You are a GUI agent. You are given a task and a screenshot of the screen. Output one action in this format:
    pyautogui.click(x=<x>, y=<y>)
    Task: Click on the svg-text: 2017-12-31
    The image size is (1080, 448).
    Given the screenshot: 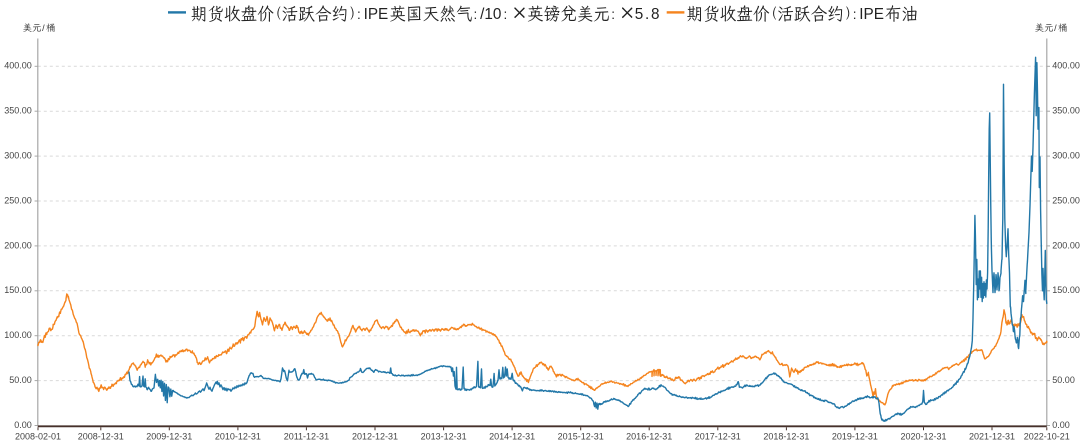 What is the action you would take?
    pyautogui.click(x=718, y=437)
    